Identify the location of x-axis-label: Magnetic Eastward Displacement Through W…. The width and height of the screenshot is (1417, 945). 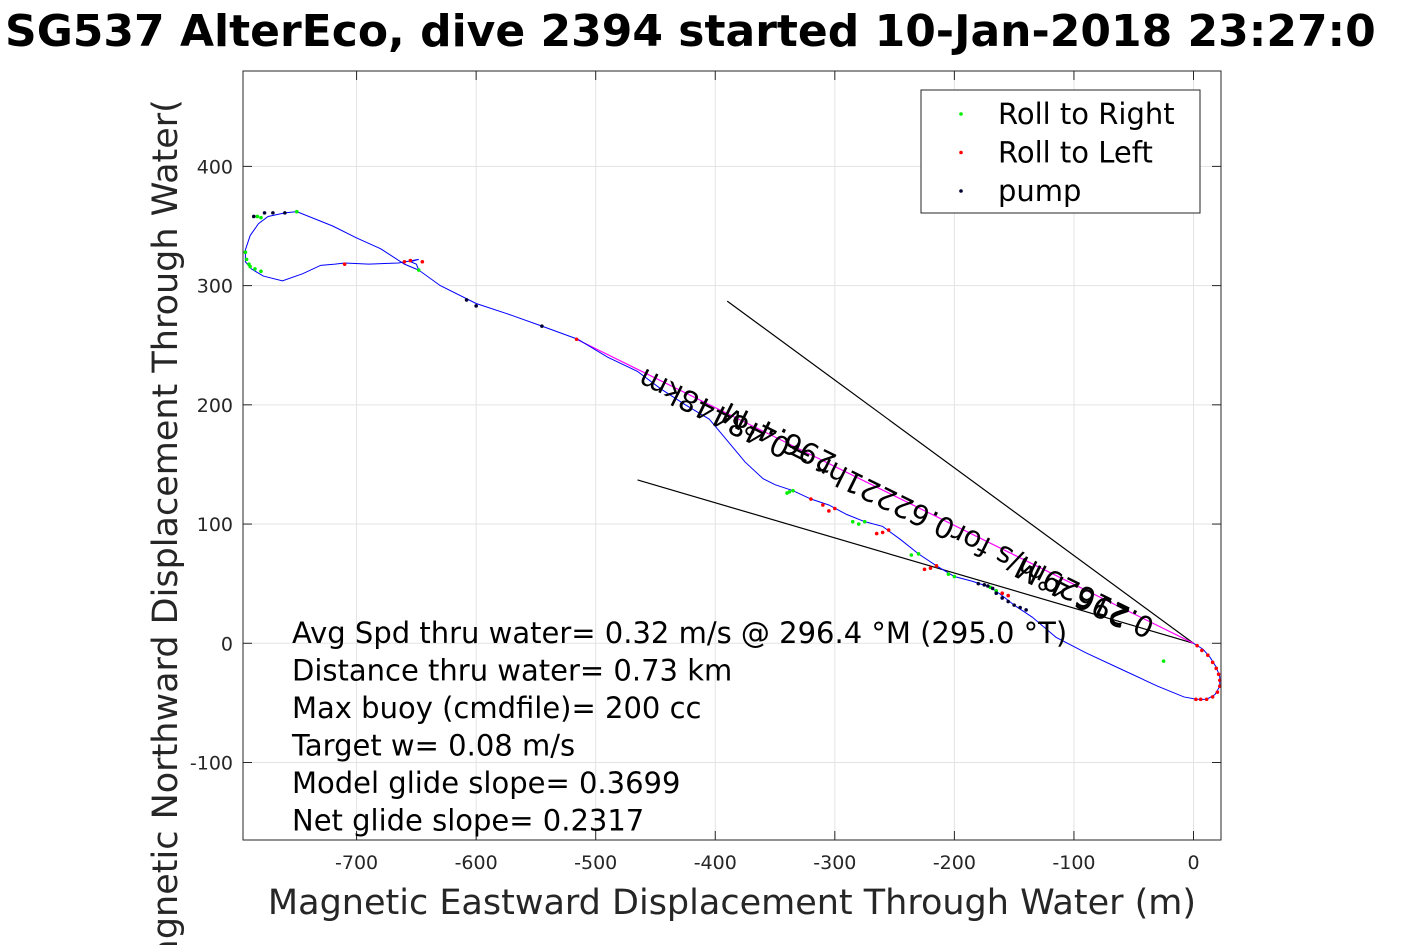
(732, 903).